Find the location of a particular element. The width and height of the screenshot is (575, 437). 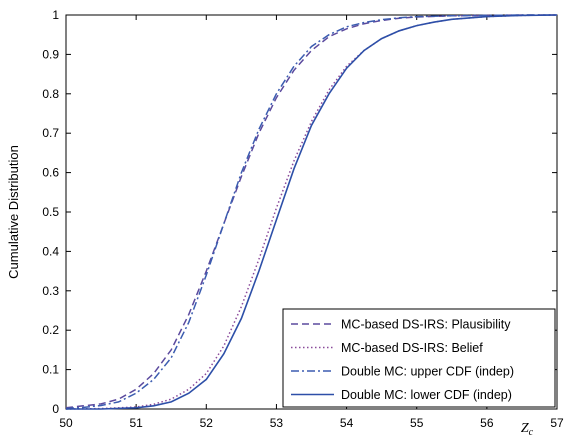

y-tick-label: 0.3 is located at coordinates (50, 291).